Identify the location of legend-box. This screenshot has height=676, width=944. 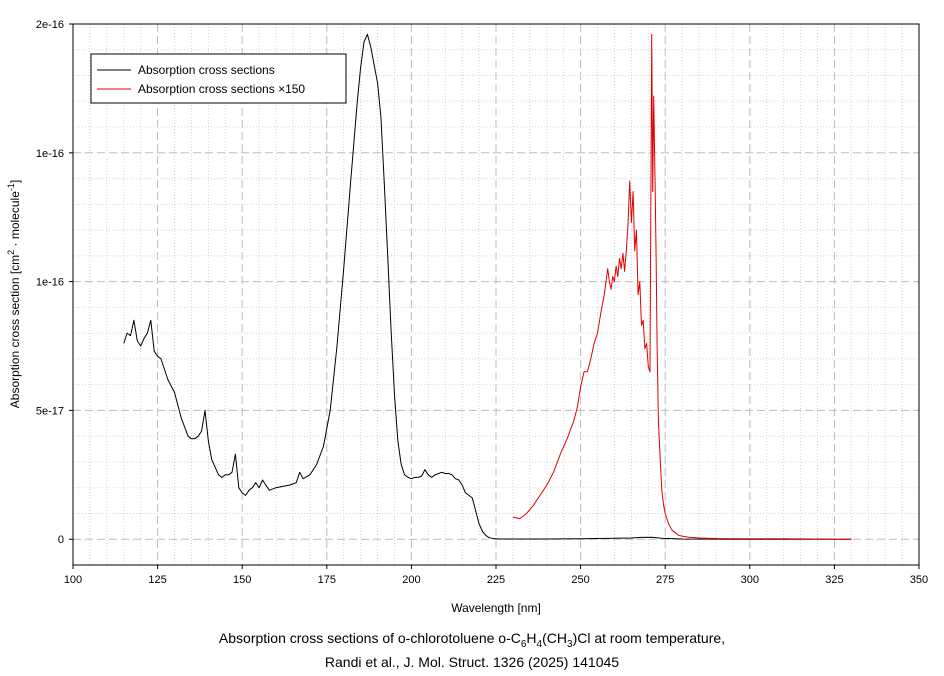
(218, 78).